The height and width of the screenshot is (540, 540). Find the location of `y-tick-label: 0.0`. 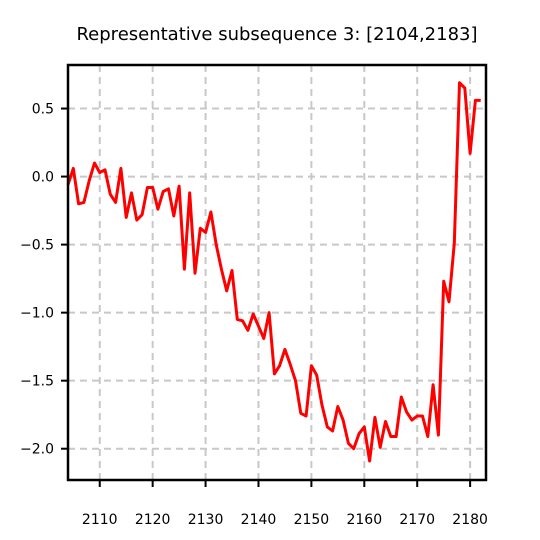

y-tick-label: 0.0 is located at coordinates (43, 178).